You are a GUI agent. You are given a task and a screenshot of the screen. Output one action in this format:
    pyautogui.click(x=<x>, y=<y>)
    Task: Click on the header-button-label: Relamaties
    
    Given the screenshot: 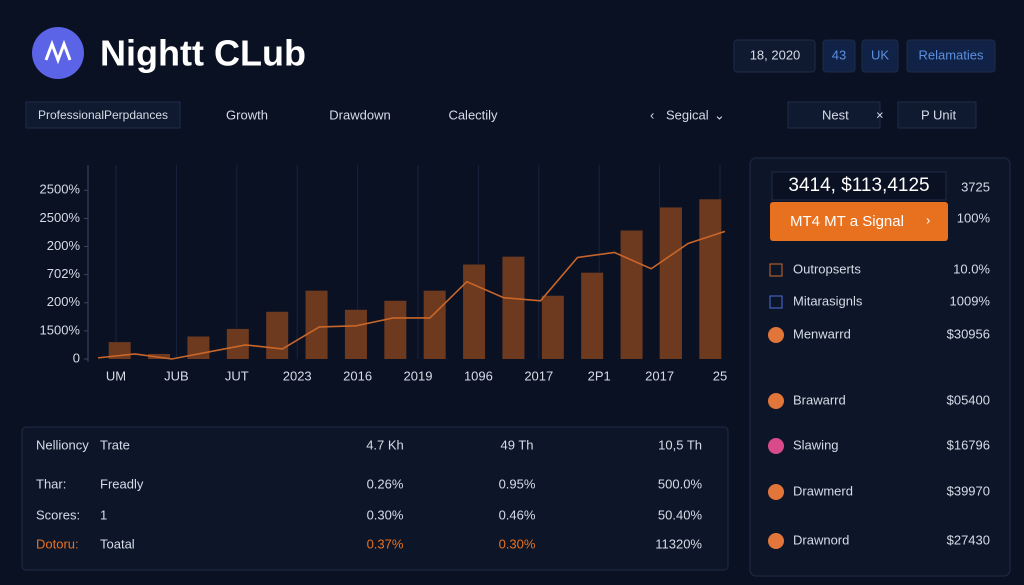 What is the action you would take?
    pyautogui.click(x=951, y=54)
    